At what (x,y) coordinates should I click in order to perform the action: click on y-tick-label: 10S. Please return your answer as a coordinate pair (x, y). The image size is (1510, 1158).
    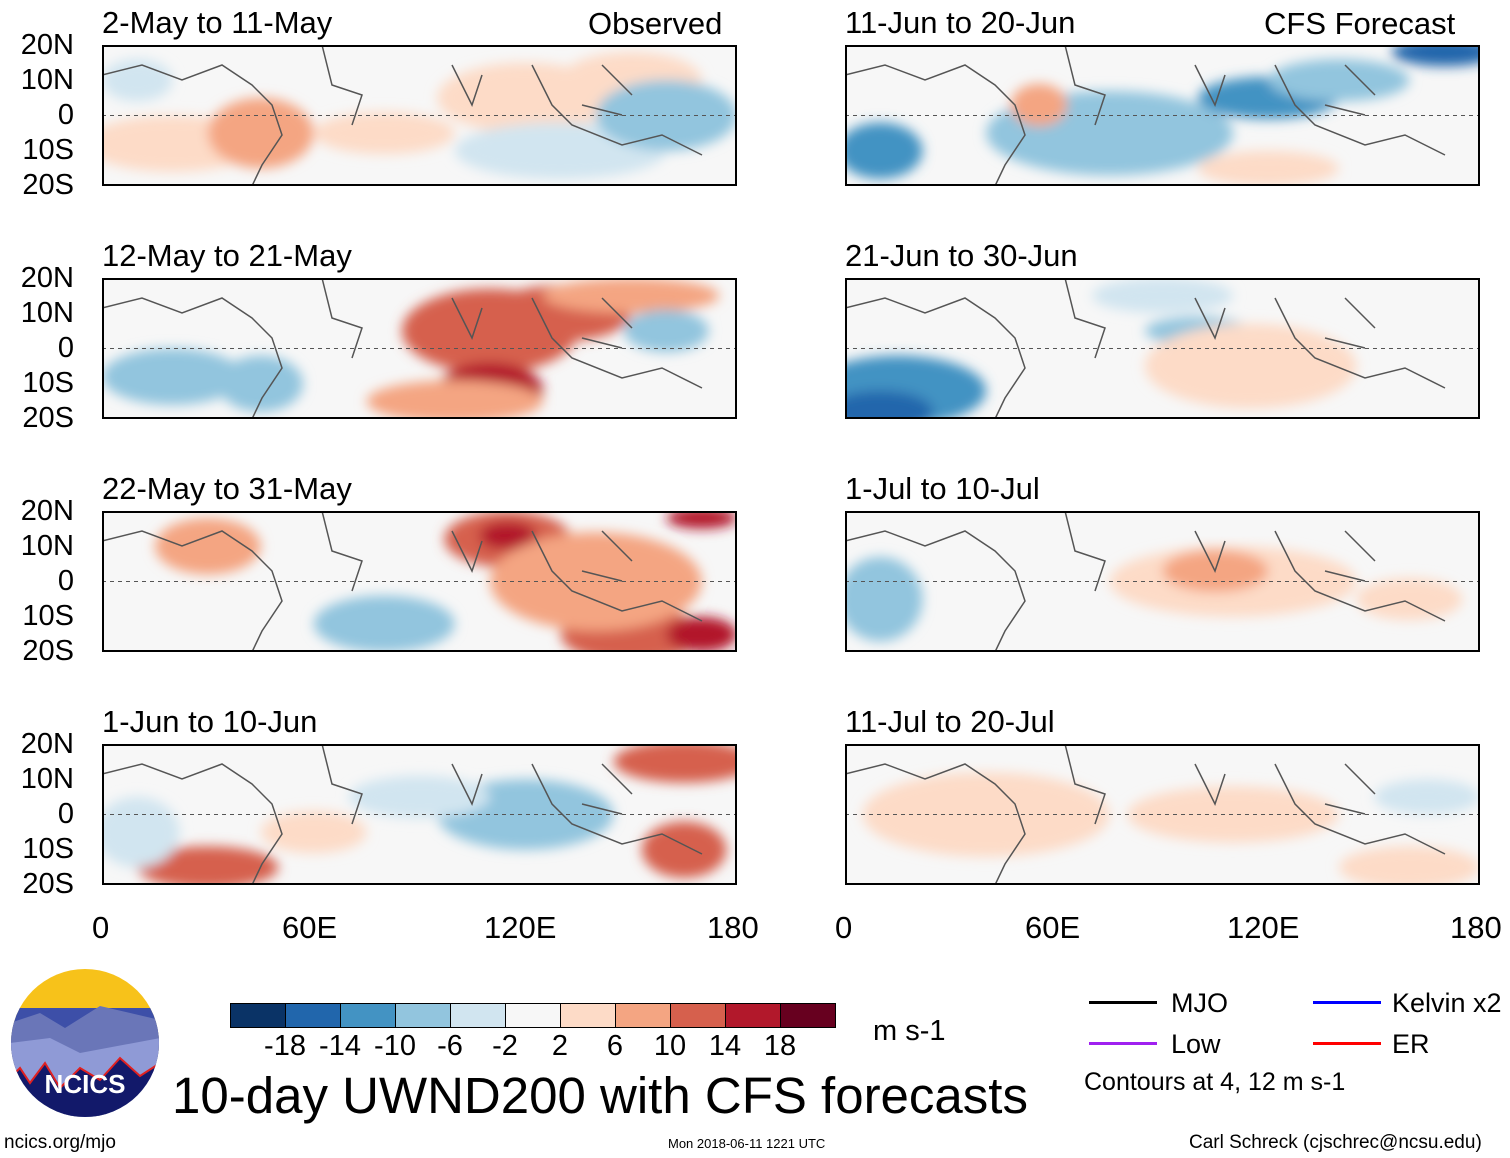
    Looking at the image, I should click on (48, 849).